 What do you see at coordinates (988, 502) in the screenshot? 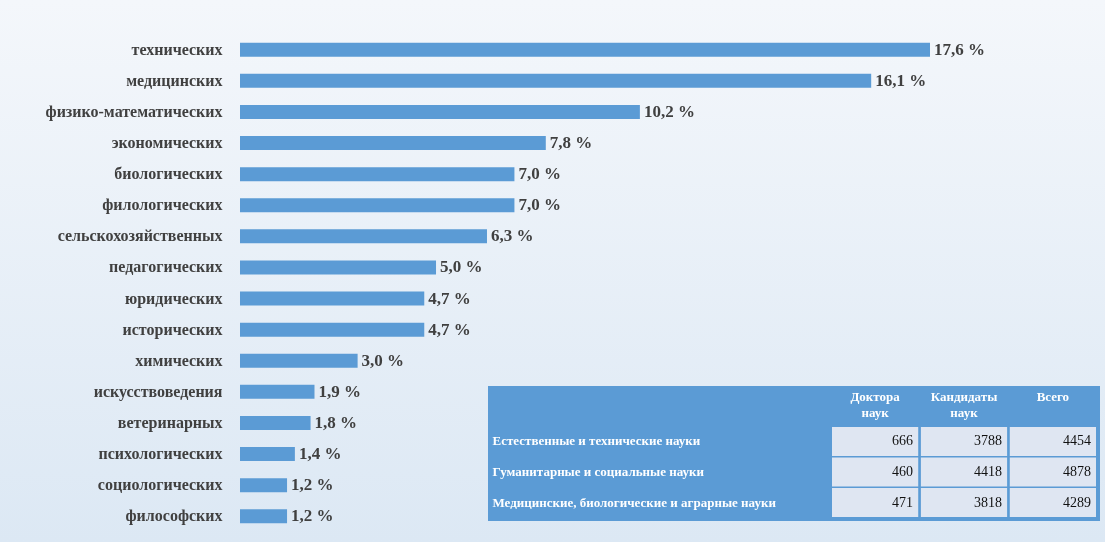
I see `data-label: 3818` at bounding box center [988, 502].